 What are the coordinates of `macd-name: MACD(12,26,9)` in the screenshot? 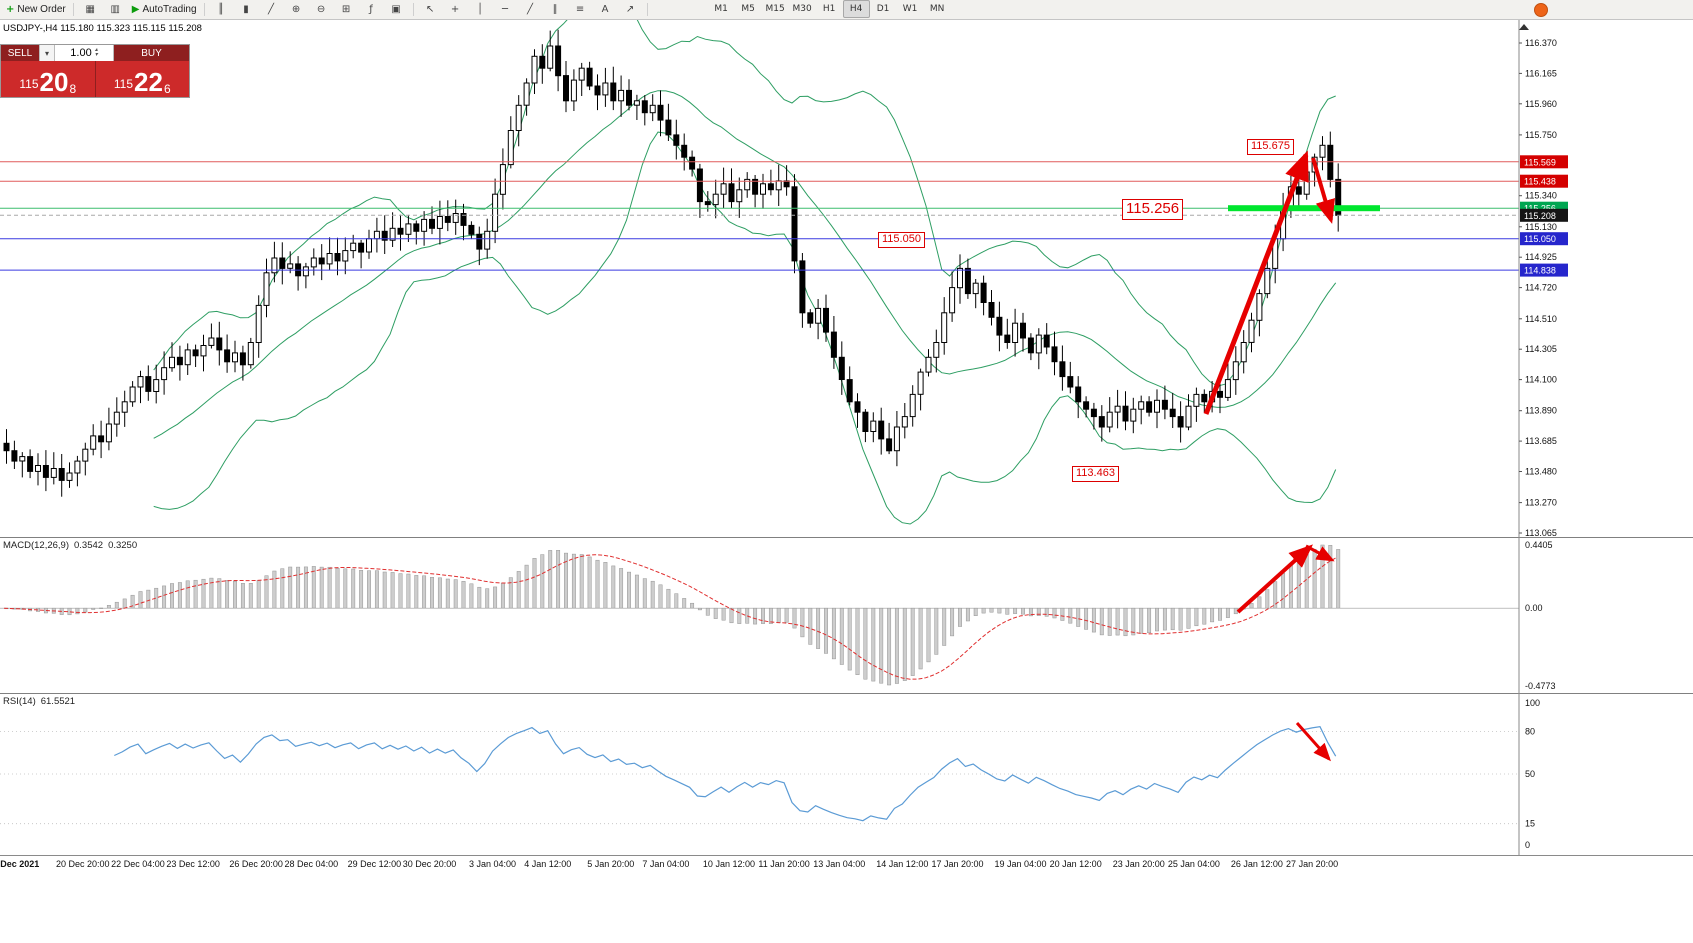 It's located at (36, 545).